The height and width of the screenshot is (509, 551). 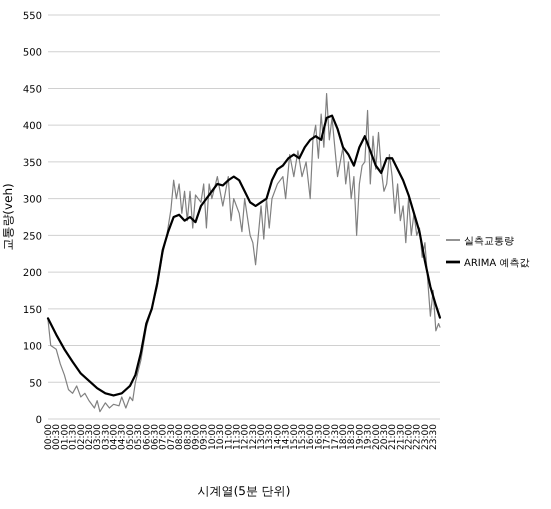 What do you see at coordinates (32, 16) in the screenshot?
I see `y-tick-label: 550` at bounding box center [32, 16].